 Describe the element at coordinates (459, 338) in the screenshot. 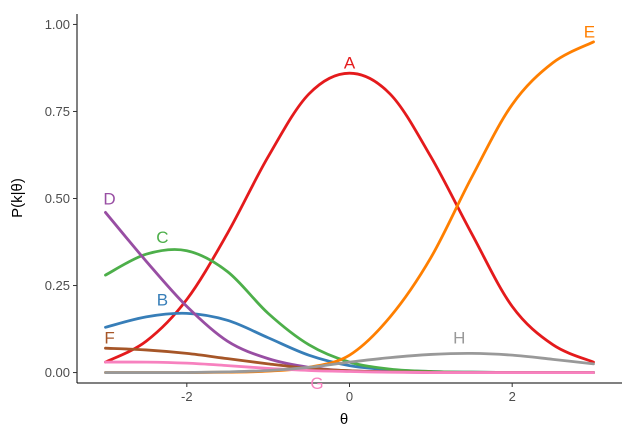

I see `curve-label-h: H` at that location.